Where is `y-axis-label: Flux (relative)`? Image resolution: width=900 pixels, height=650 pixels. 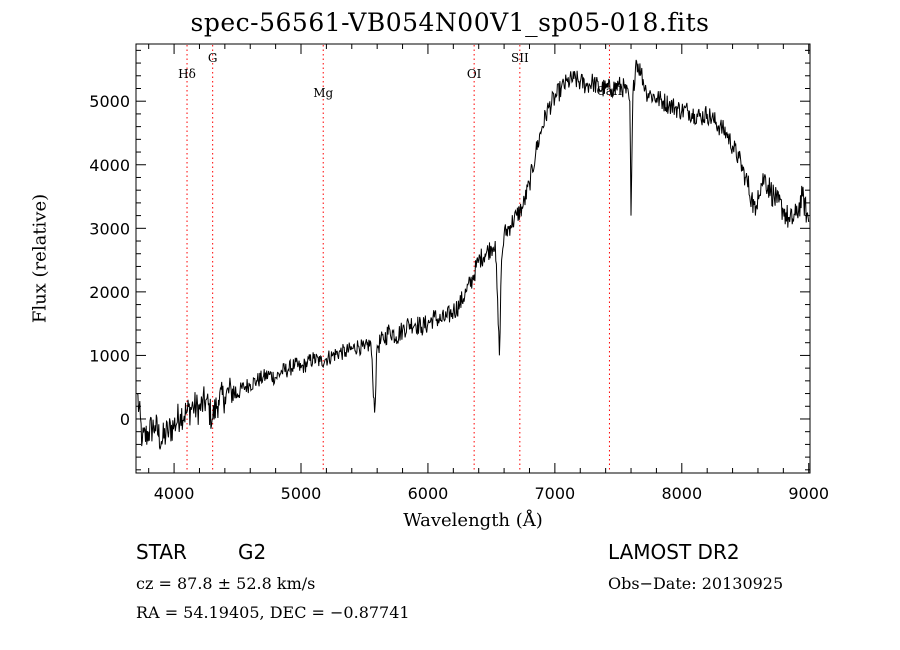
y-axis-label: Flux (relative) is located at coordinates (40, 258).